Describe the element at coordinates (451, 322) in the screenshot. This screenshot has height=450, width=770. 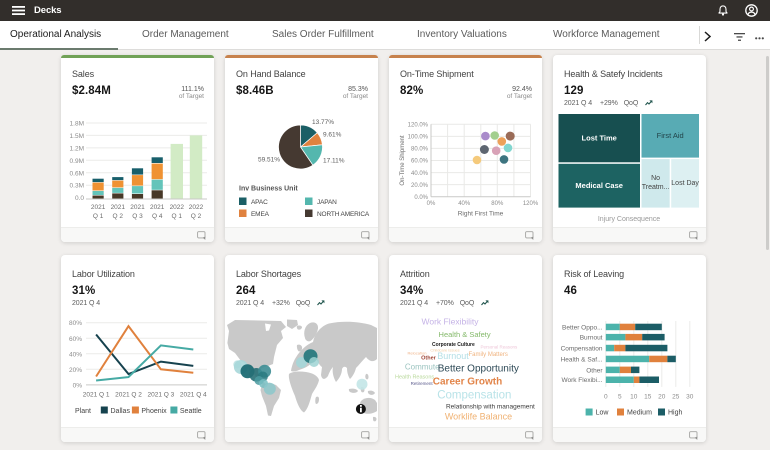
I see `svg-text: Work Flexibility` at that location.